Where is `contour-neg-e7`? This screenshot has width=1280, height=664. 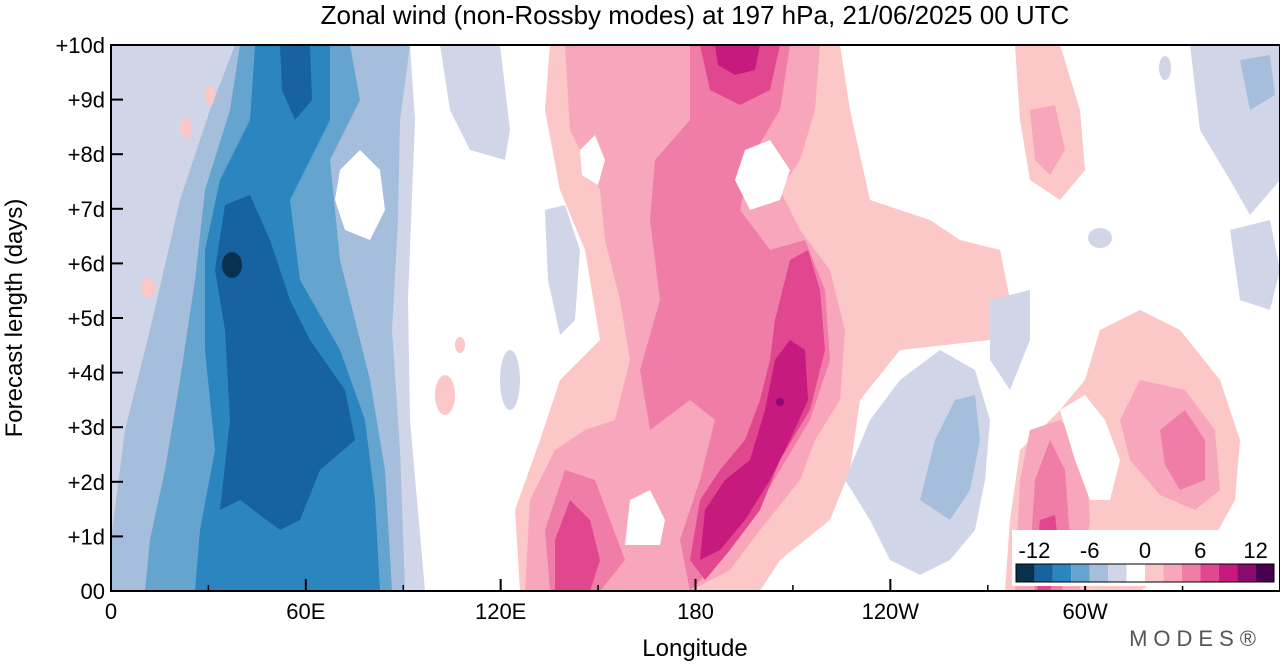
contour-neg-e7 is located at coordinates (475, 102).